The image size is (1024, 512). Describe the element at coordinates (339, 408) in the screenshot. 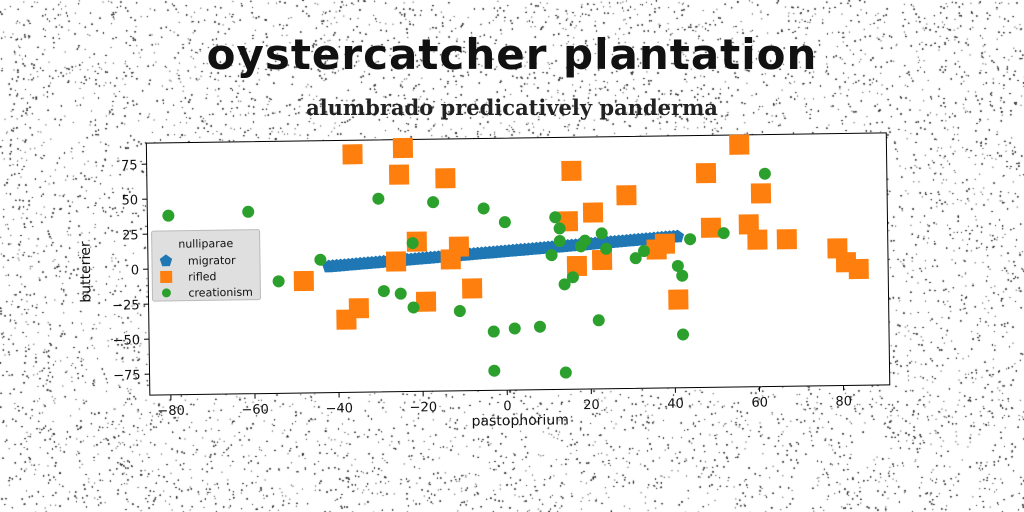

I see `x-tick-label: −40` at that location.